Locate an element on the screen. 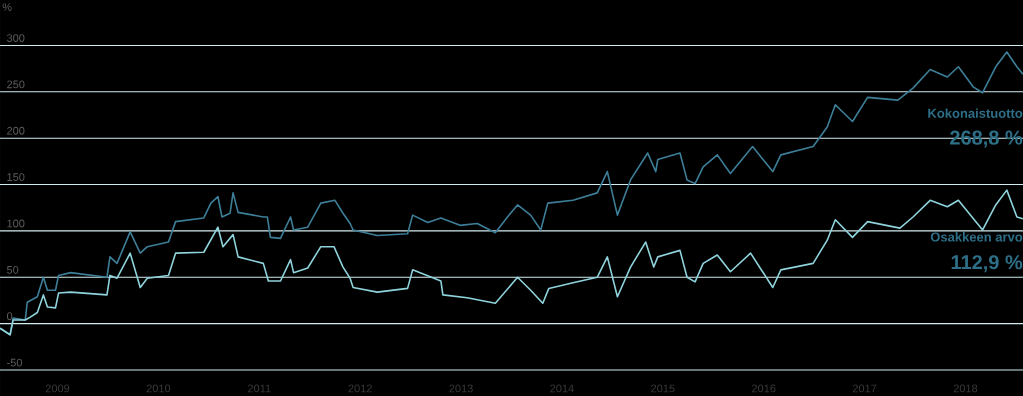  x-tick-label: 2010 is located at coordinates (158, 388).